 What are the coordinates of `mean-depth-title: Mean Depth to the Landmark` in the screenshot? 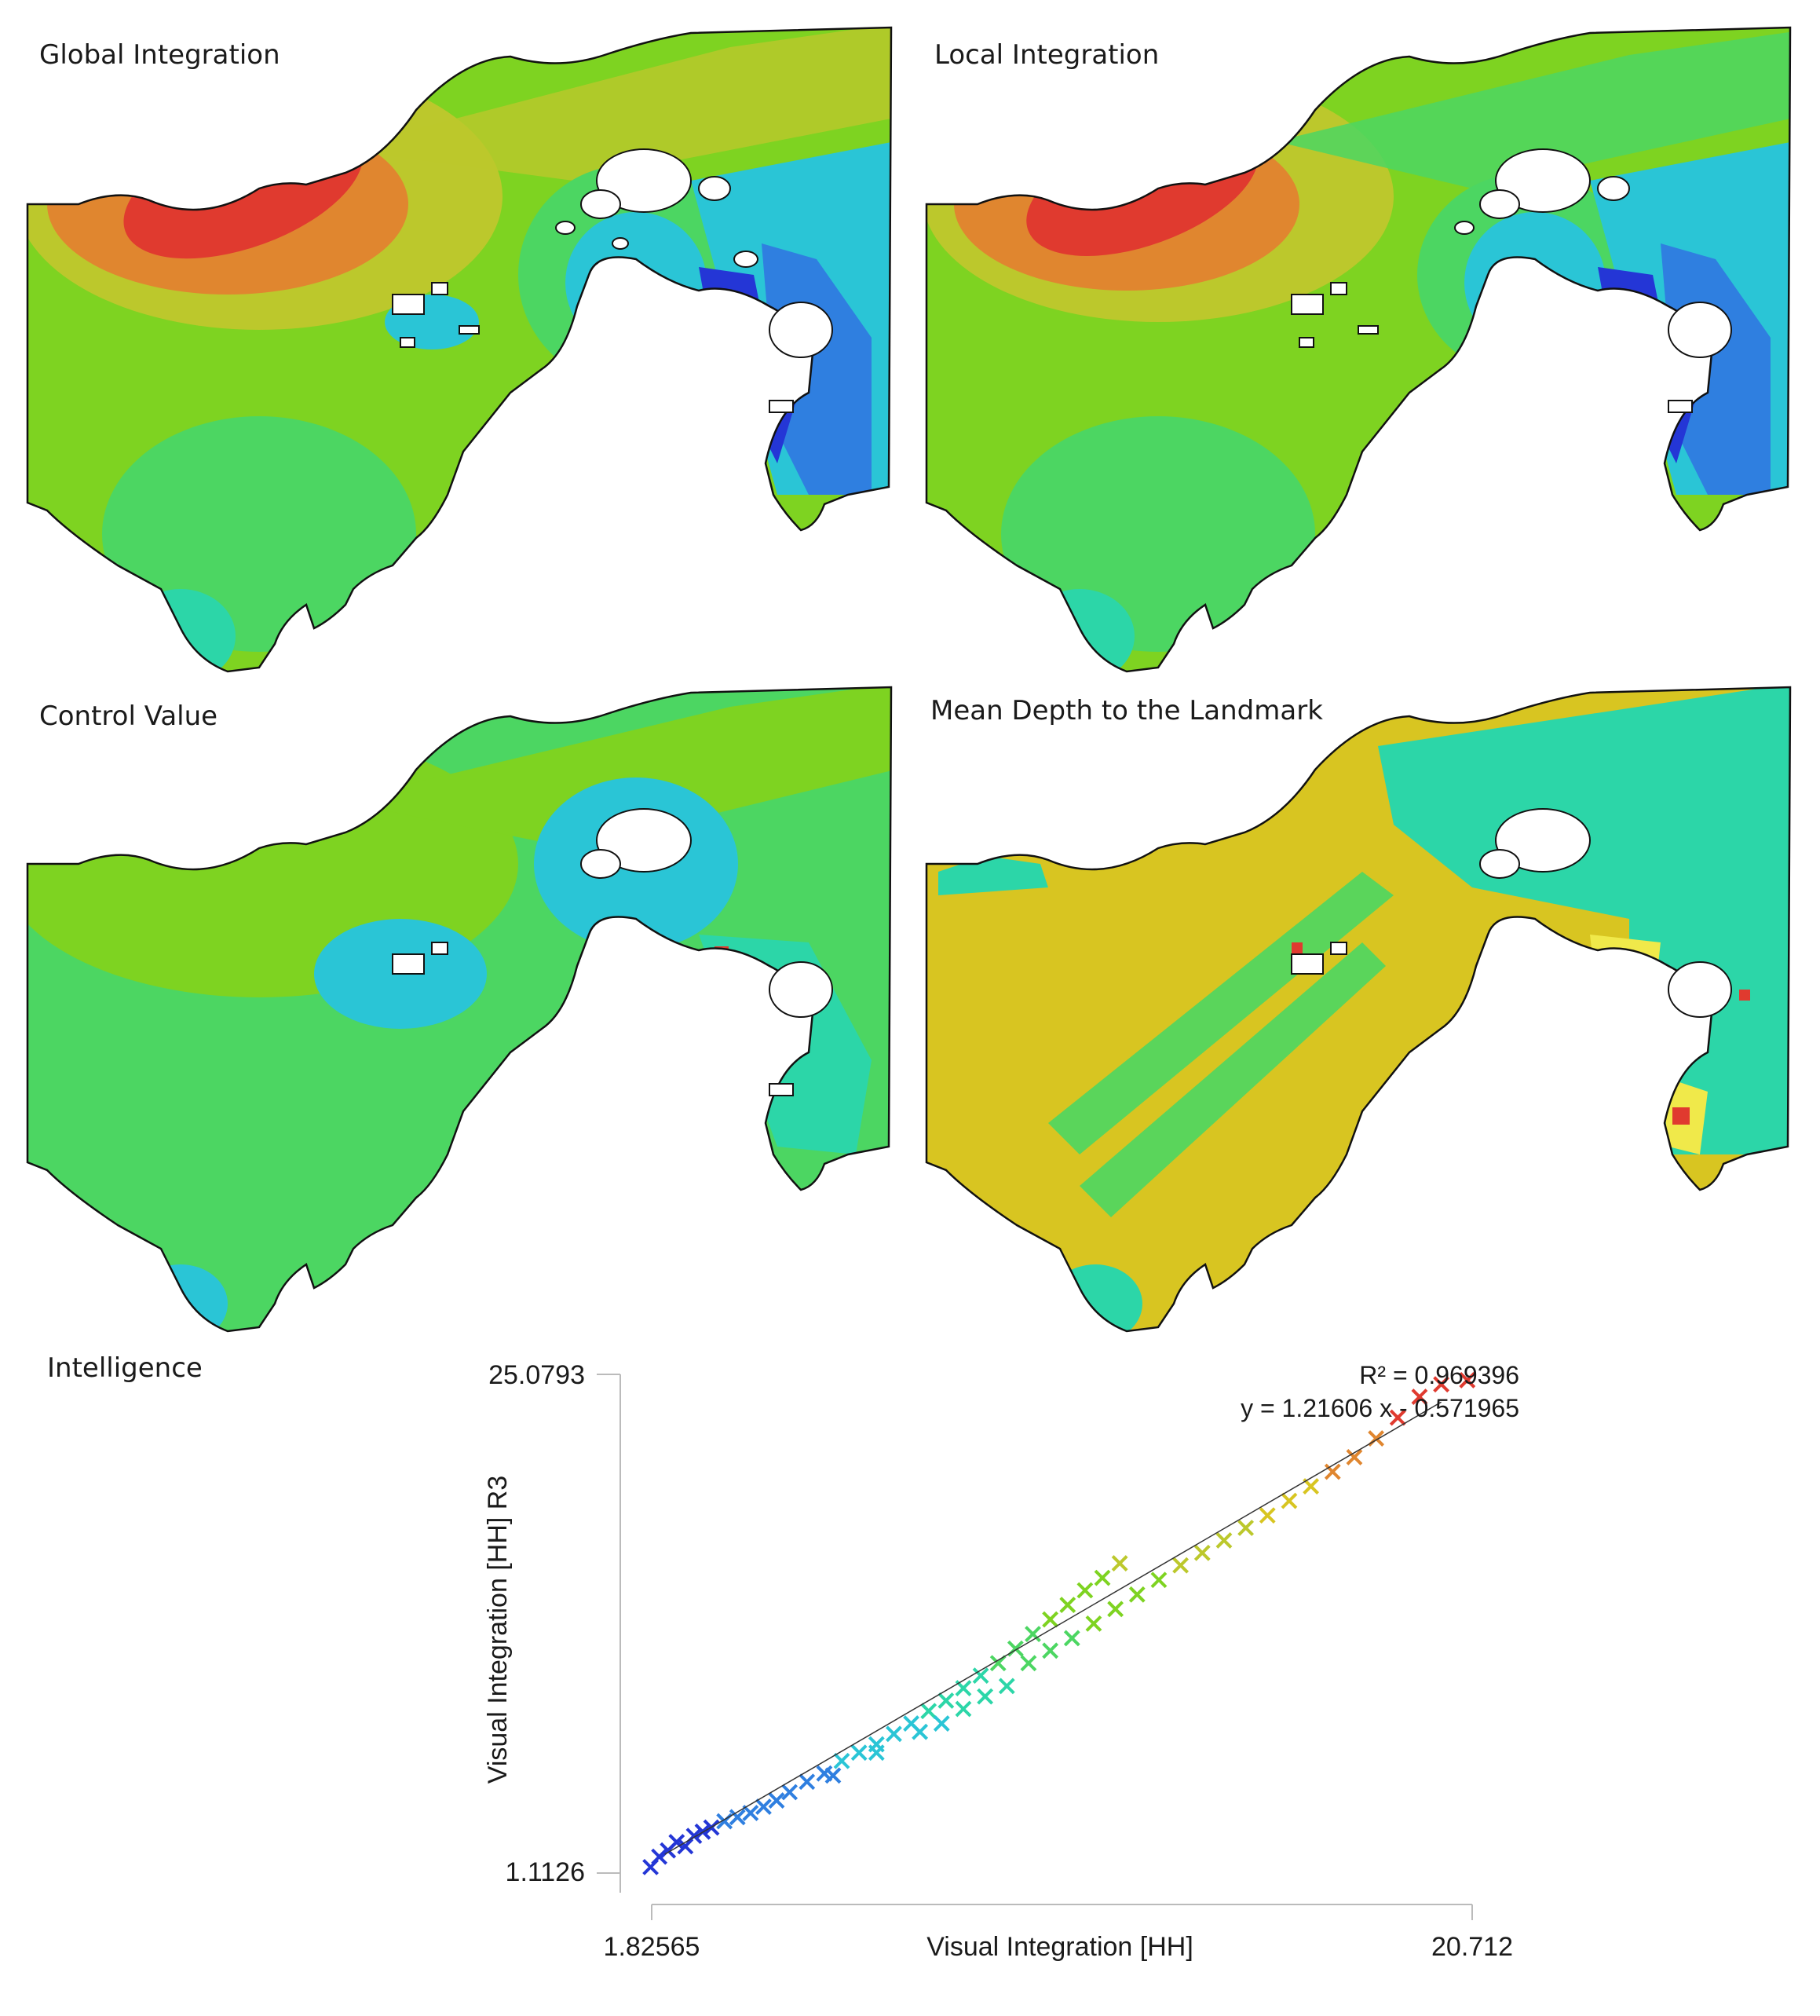 It's located at (1126, 710).